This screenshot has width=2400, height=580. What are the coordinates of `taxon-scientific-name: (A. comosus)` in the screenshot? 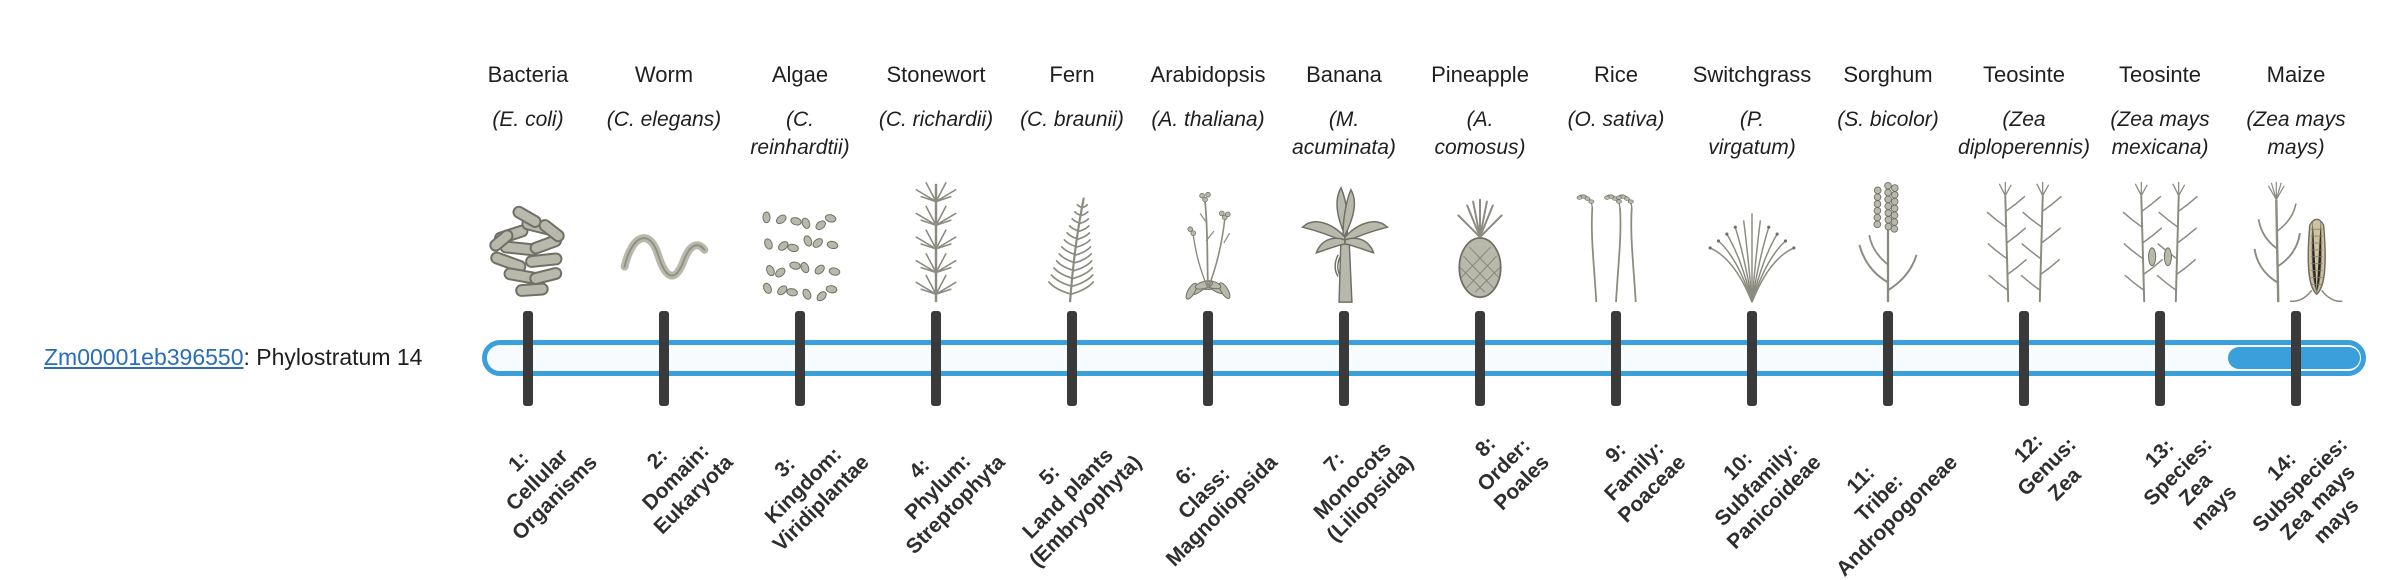 It's located at (1480, 133).